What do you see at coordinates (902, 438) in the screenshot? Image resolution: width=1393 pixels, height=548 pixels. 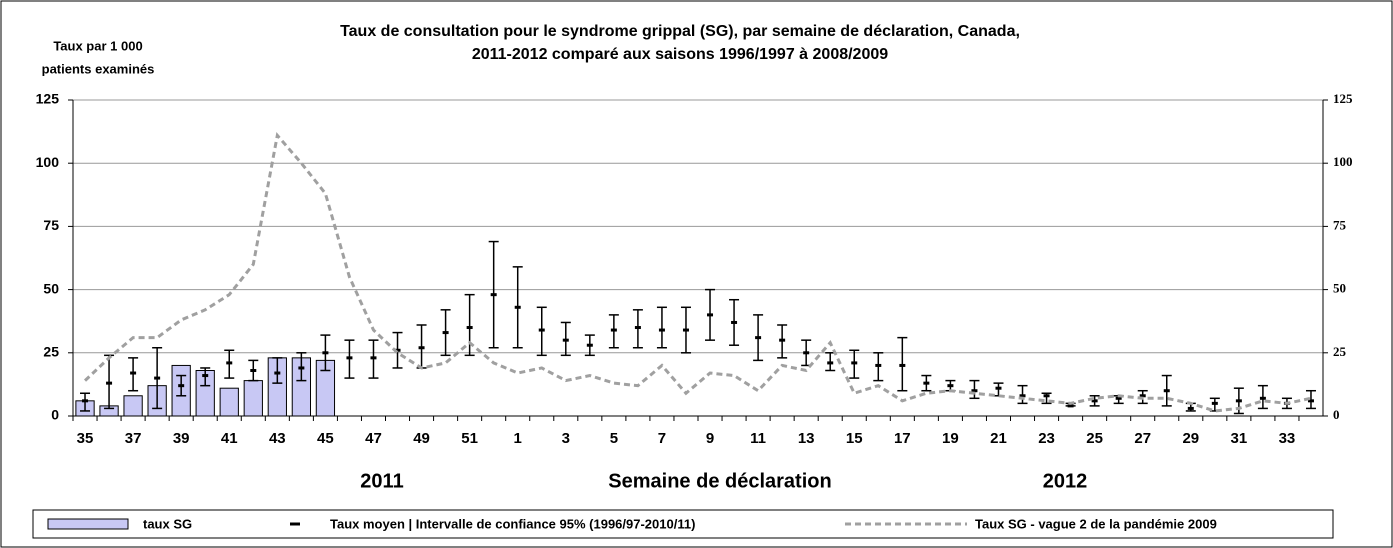 I see `x-tick-label: 17` at bounding box center [902, 438].